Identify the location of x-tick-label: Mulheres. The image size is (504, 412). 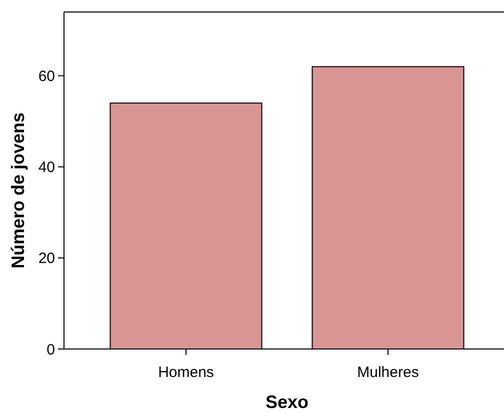
(388, 372).